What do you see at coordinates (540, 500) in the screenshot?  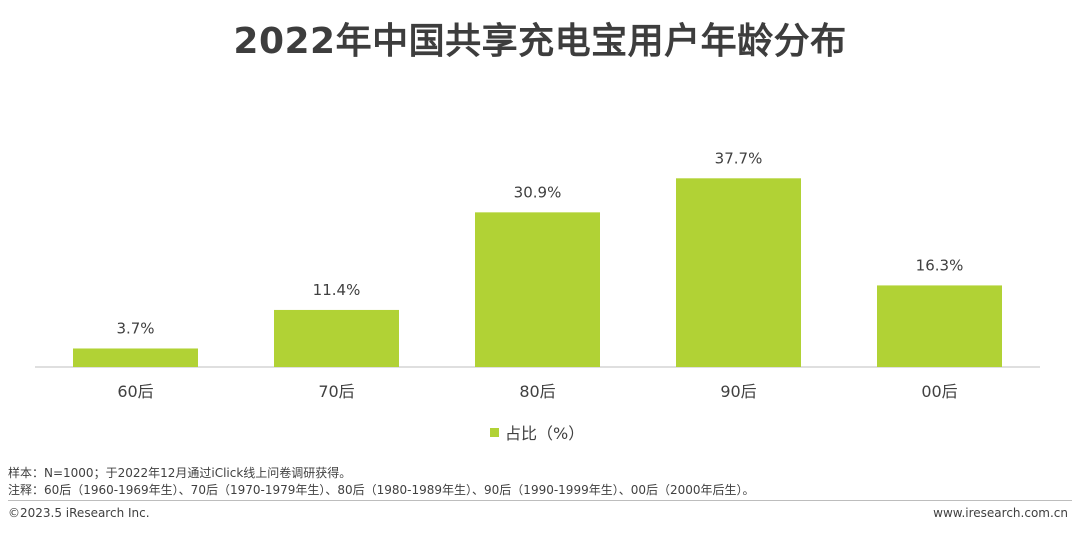 I see `footer-divider` at bounding box center [540, 500].